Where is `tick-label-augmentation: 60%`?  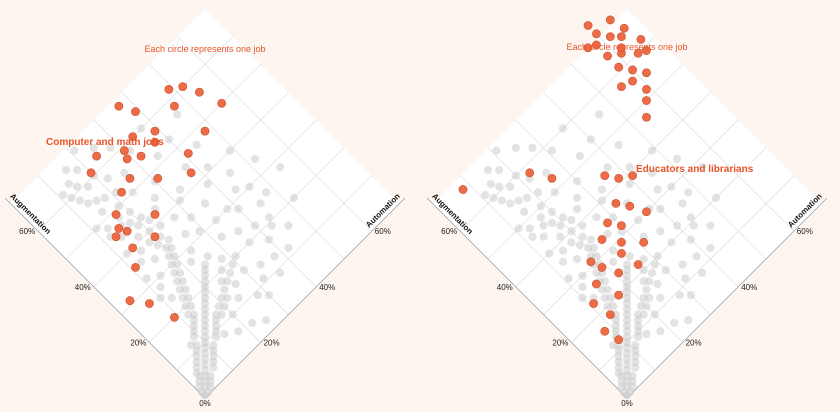
tick-label-augmentation: 60% is located at coordinates (449, 231).